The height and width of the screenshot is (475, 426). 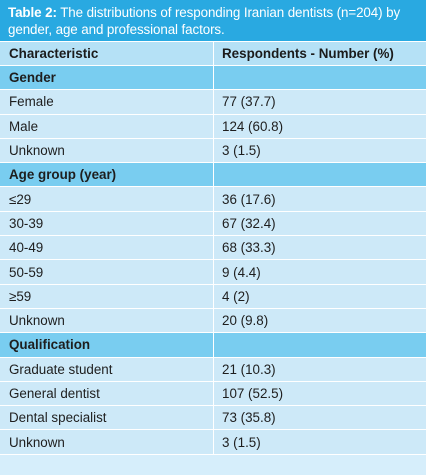 I want to click on table-row: 50-59 9 (4.4), so click(x=213, y=272).